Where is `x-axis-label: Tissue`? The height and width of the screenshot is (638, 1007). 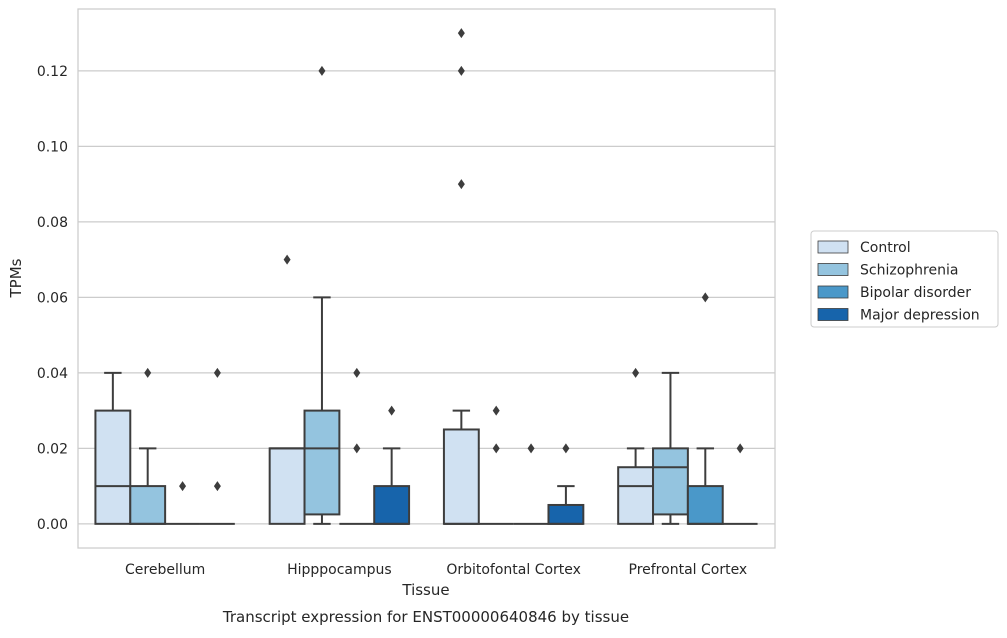
x-axis-label: Tissue is located at coordinates (425, 590).